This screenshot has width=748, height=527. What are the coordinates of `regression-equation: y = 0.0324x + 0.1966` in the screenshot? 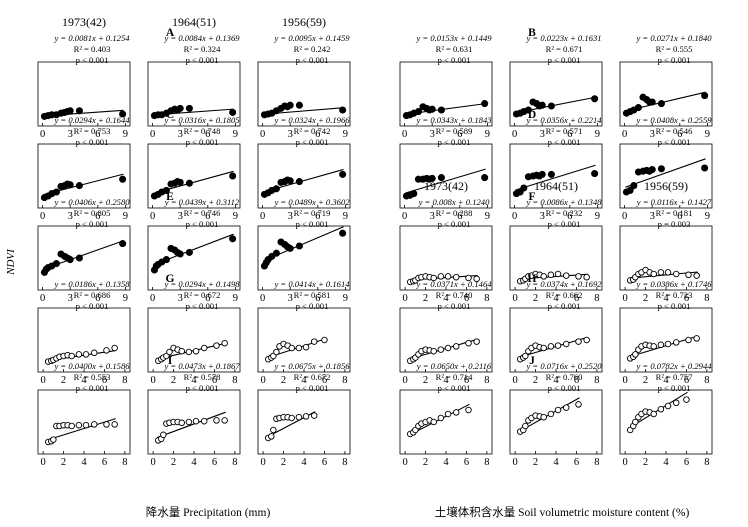 It's located at (311, 120).